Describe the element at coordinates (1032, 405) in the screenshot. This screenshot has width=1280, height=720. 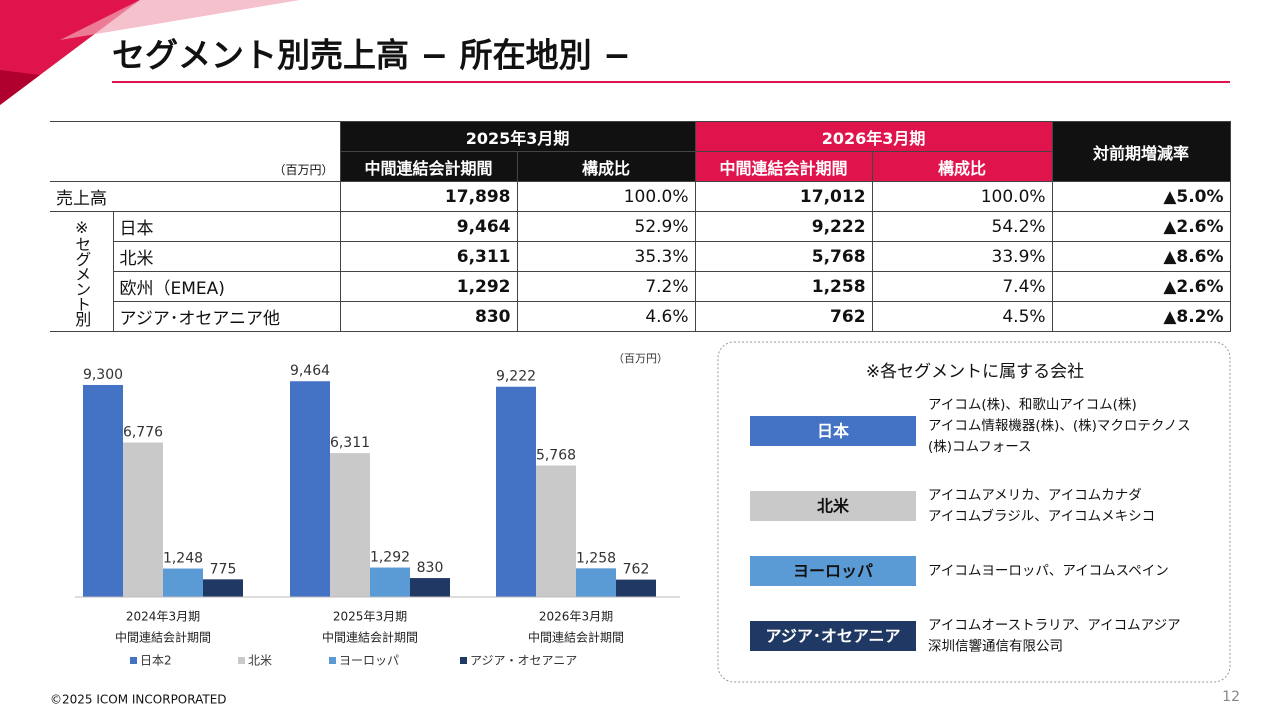
I see `company-line: アイコム(株)、和歌山アイコム(株)` at that location.